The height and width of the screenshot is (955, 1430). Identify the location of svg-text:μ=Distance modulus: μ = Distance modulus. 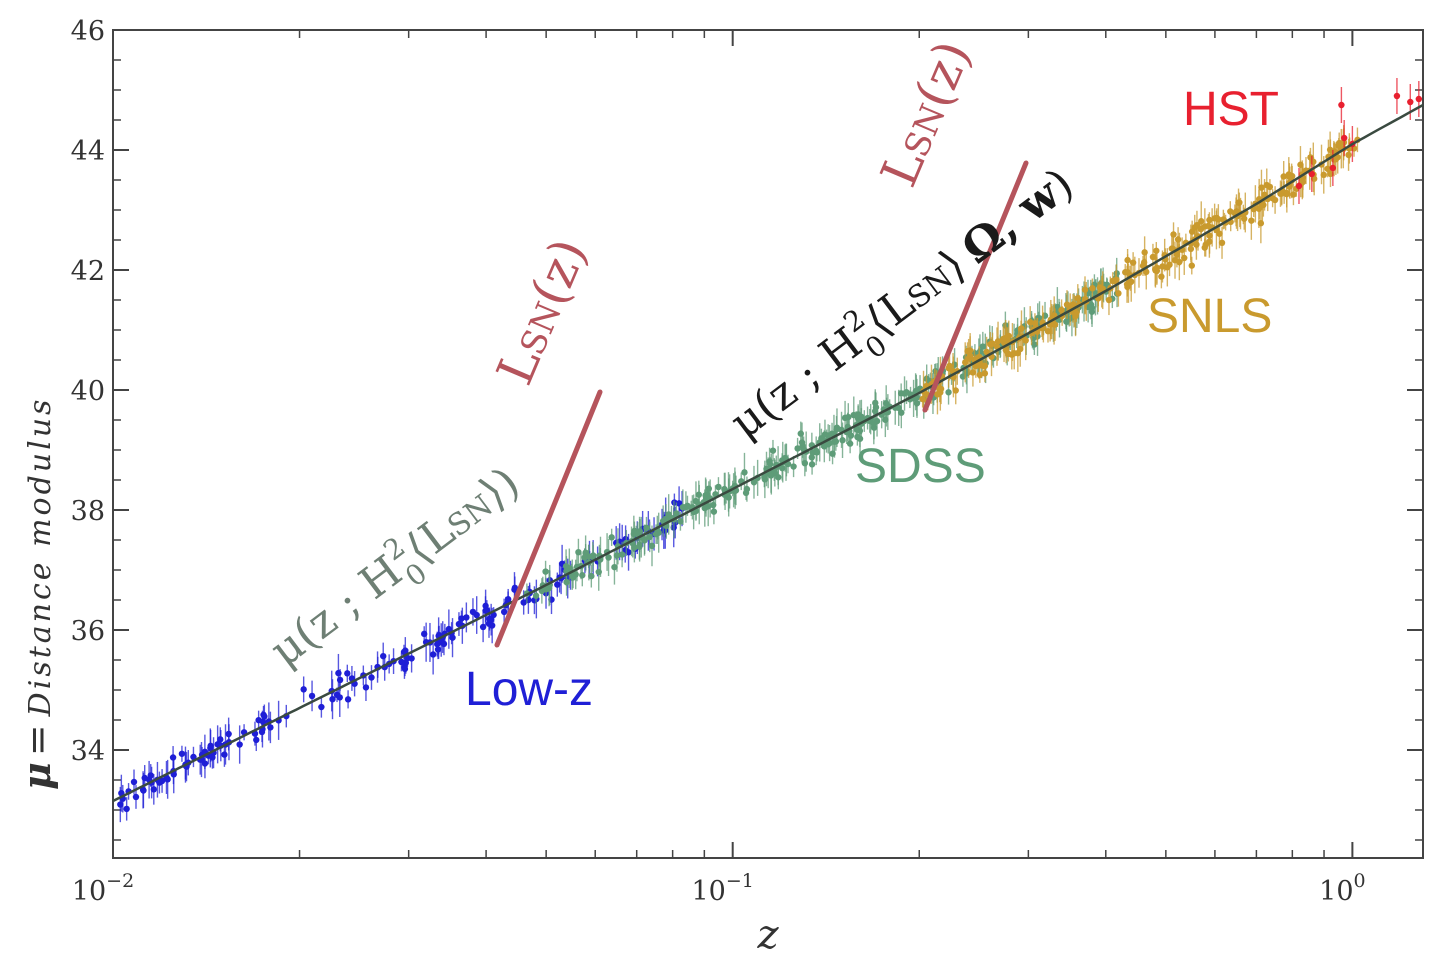
(36, 593).